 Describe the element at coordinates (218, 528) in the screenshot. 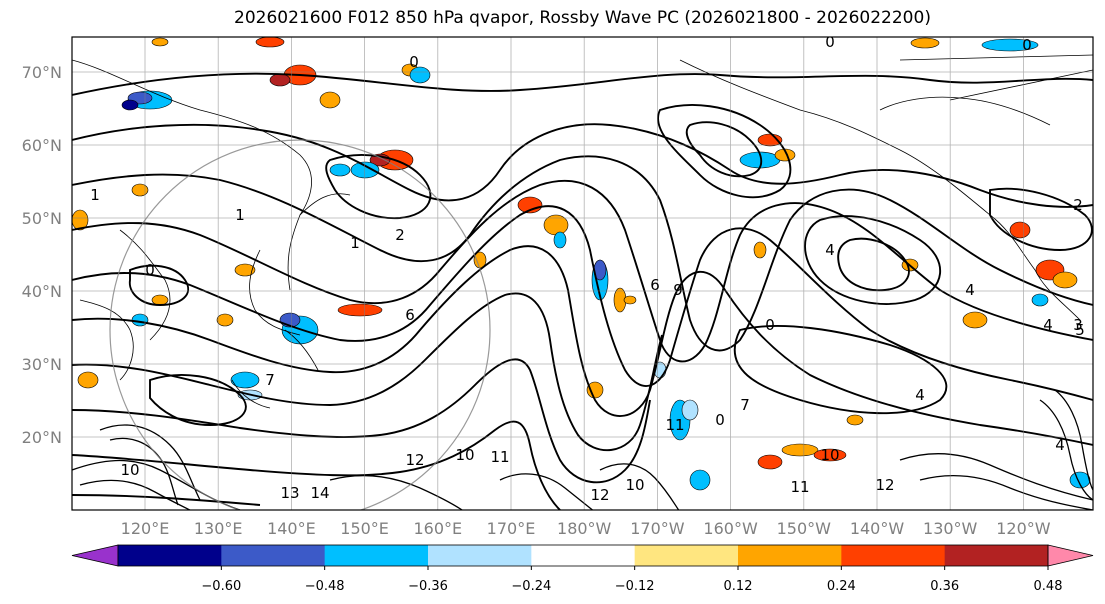

I see `longitude-label: 130°E` at that location.